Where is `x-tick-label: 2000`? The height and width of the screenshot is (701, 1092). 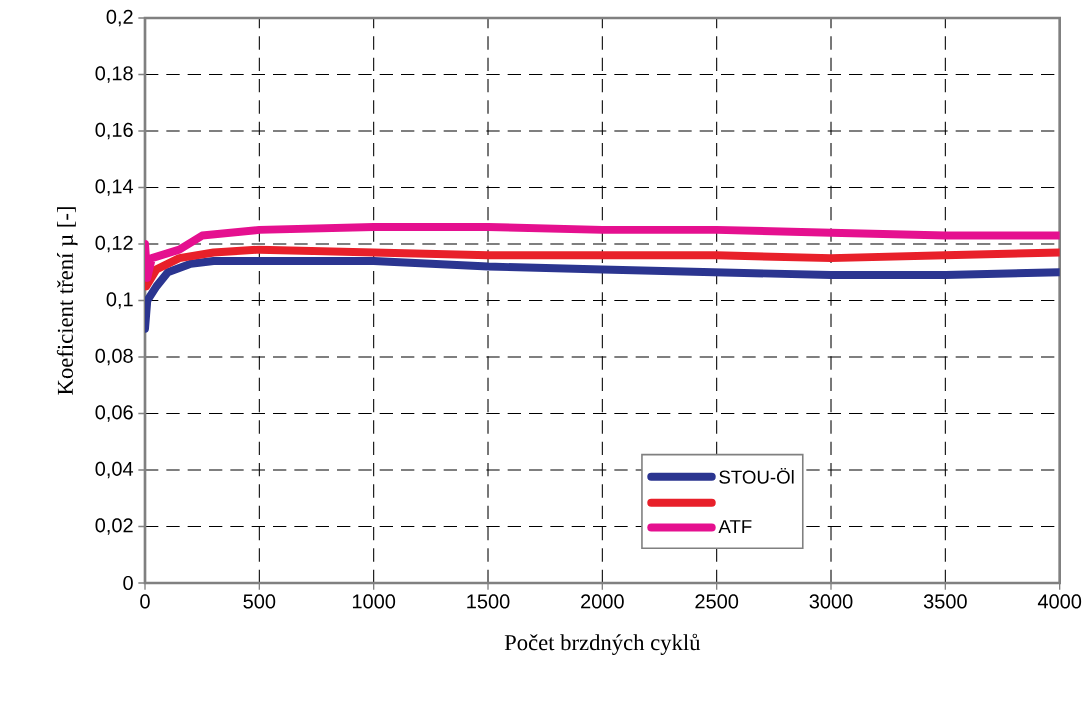
x-tick-label: 2000 is located at coordinates (602, 601).